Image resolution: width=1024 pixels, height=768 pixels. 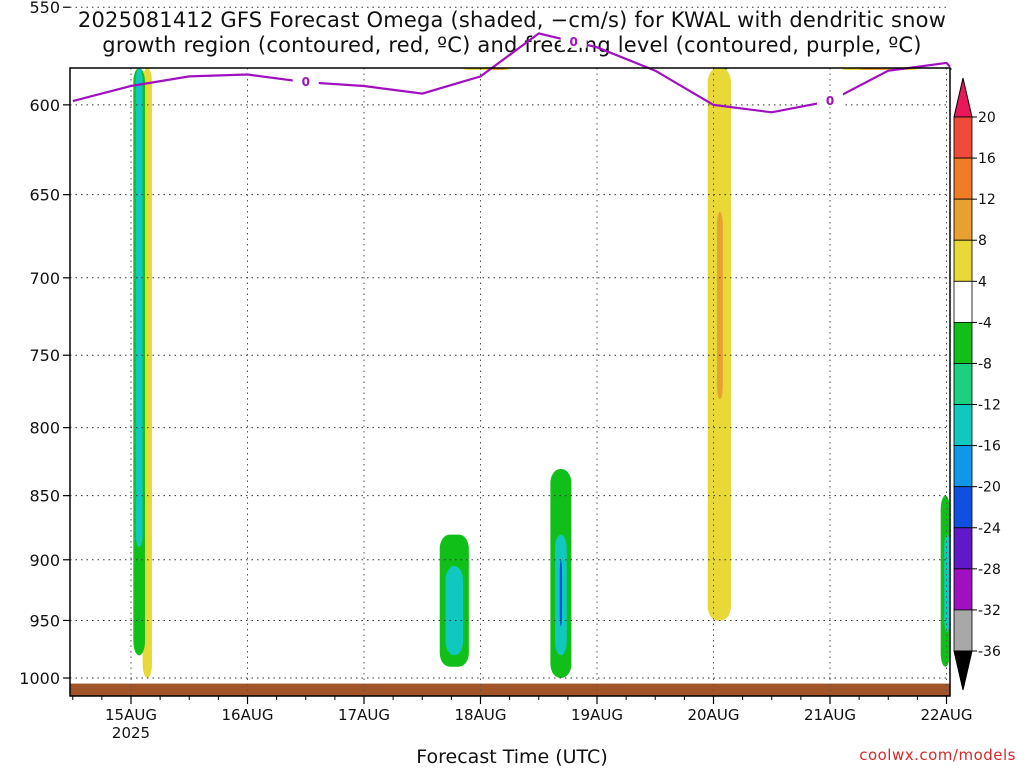 What do you see at coordinates (44, 560) in the screenshot?
I see `y-tick-label-900: 900` at bounding box center [44, 560].